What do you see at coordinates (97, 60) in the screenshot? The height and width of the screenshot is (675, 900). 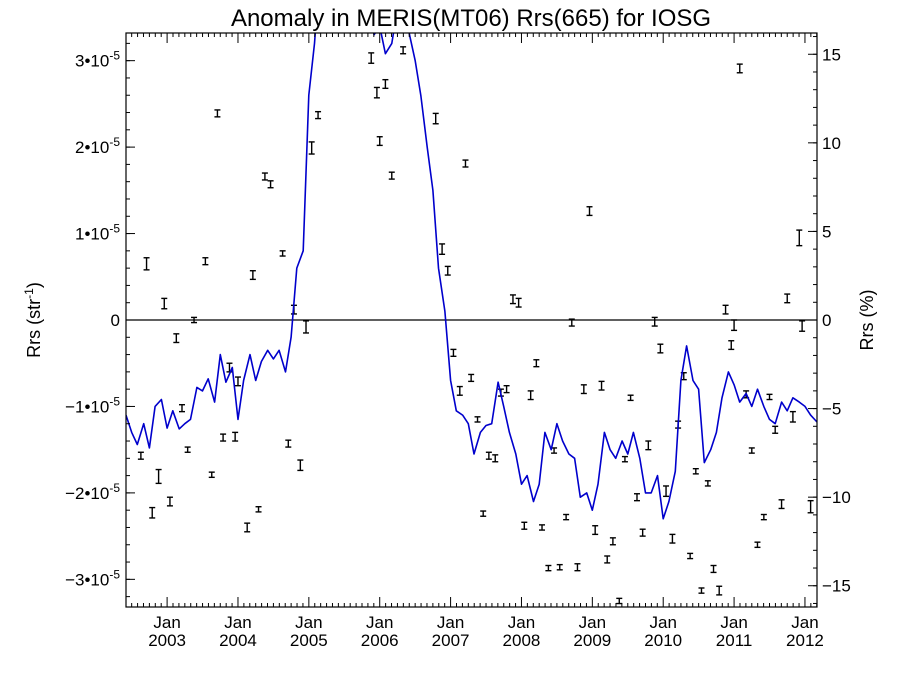 I see `y-left-tick-label: 3•10-5` at bounding box center [97, 60].